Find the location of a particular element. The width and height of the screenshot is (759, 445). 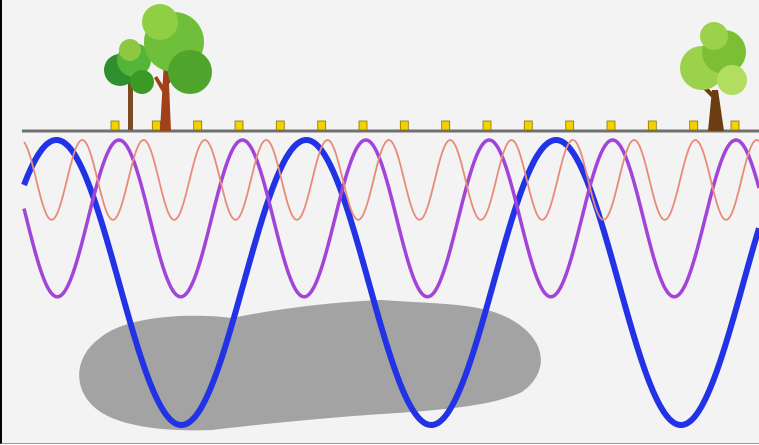

geophone-row is located at coordinates (425, 125).